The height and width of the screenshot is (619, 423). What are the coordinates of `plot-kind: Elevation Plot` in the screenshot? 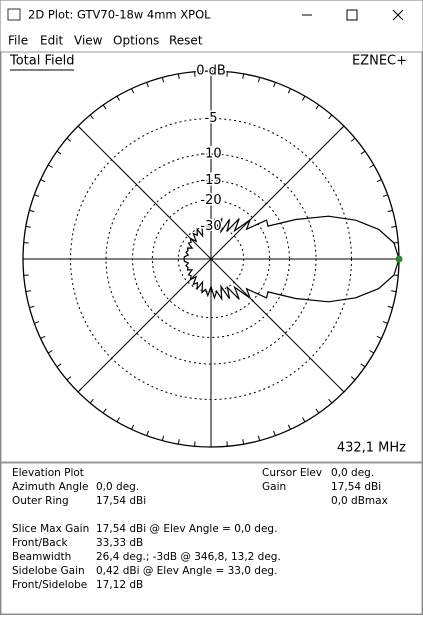 It's located at (48, 473).